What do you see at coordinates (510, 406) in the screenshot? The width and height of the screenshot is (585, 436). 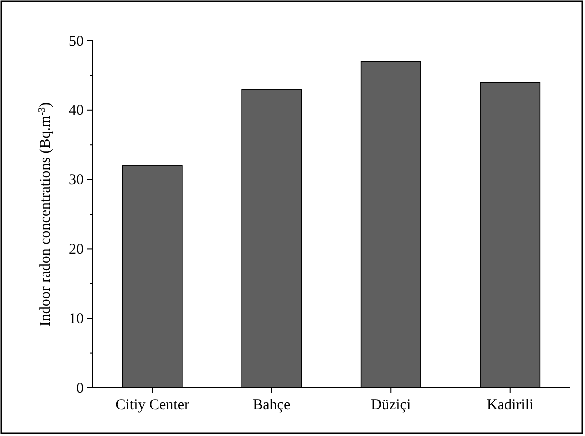 I see `x-tick-label: Kadirili` at bounding box center [510, 406].